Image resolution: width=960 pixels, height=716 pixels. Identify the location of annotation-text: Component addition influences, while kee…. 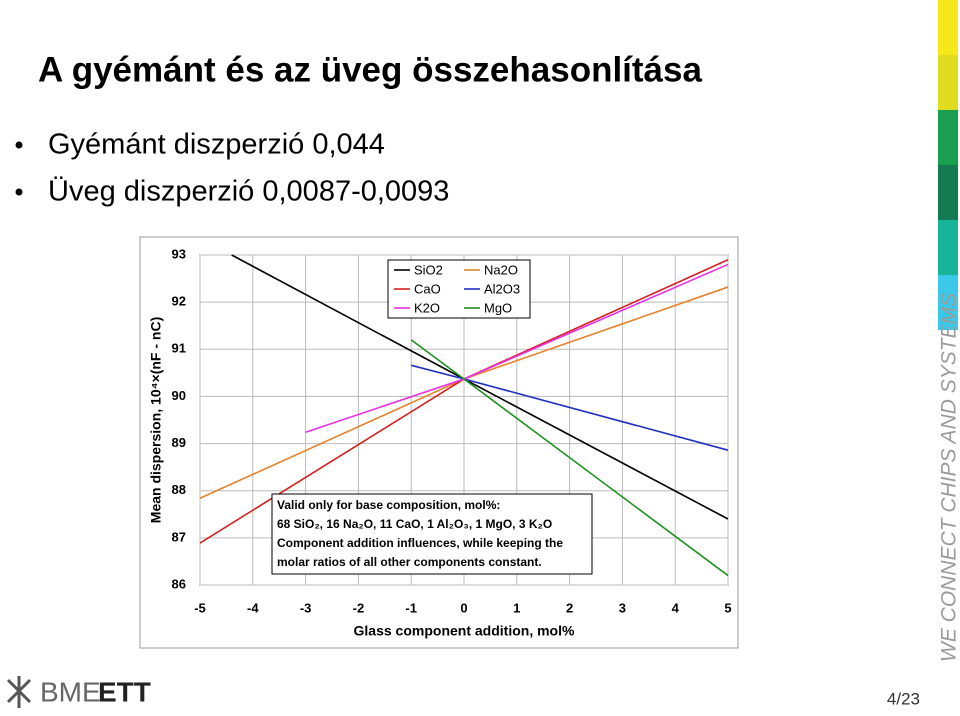
(420, 543).